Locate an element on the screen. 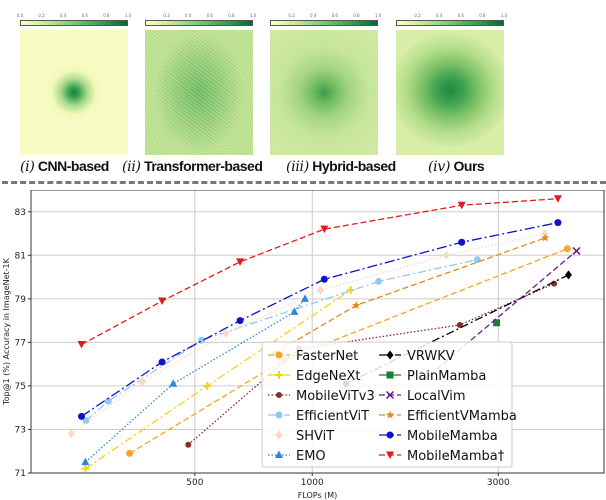 The image size is (606, 500). legend-item: EfficientVMamba is located at coordinates (448, 416).